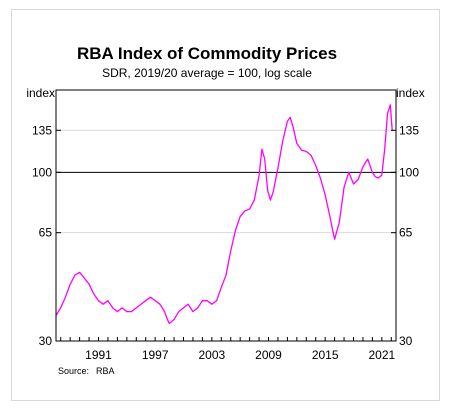 This screenshot has height=415, width=451. Describe the element at coordinates (42, 130) in the screenshot. I see `y-tick-label-left: 135` at that location.